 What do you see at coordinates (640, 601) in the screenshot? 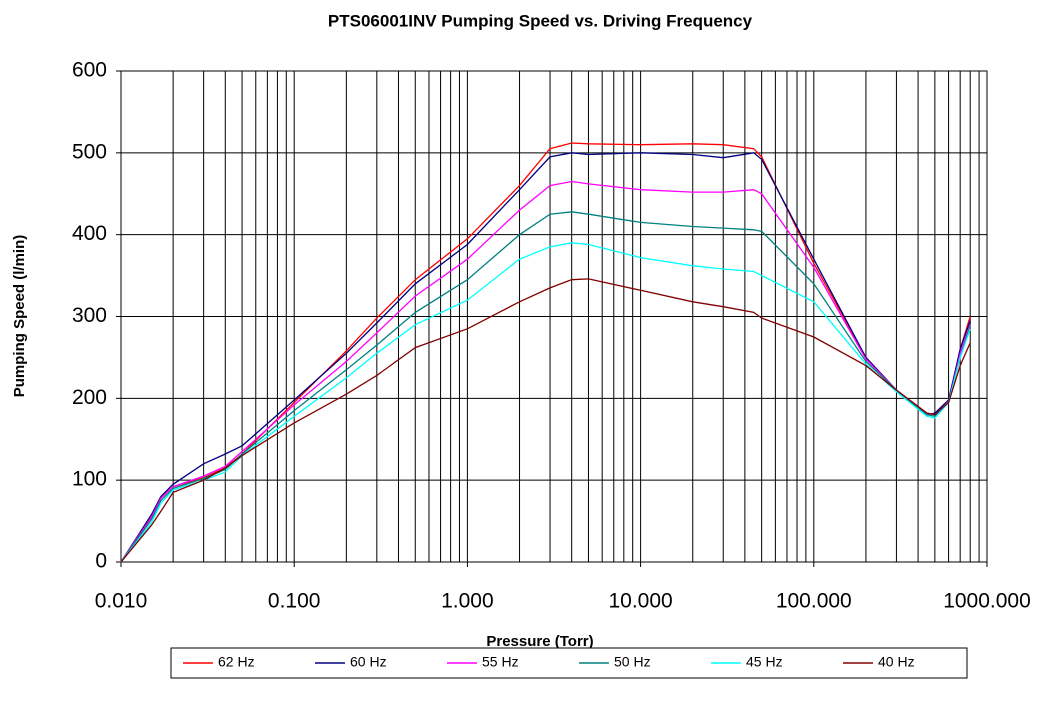
I see `x-tick-label: 10.000` at bounding box center [640, 601].